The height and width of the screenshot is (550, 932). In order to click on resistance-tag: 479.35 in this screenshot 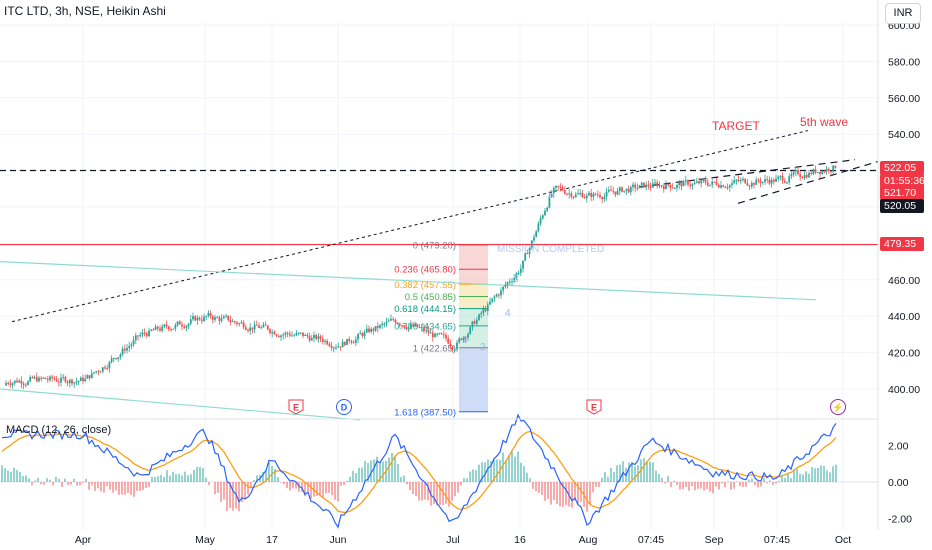, I will do `click(902, 244)`.